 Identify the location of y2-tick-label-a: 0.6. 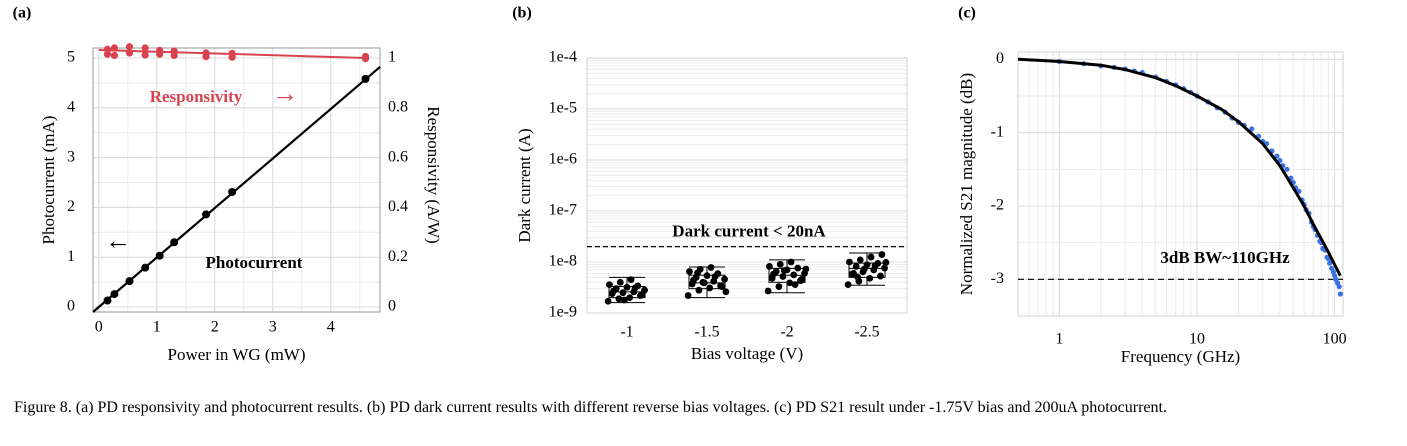
(398, 156).